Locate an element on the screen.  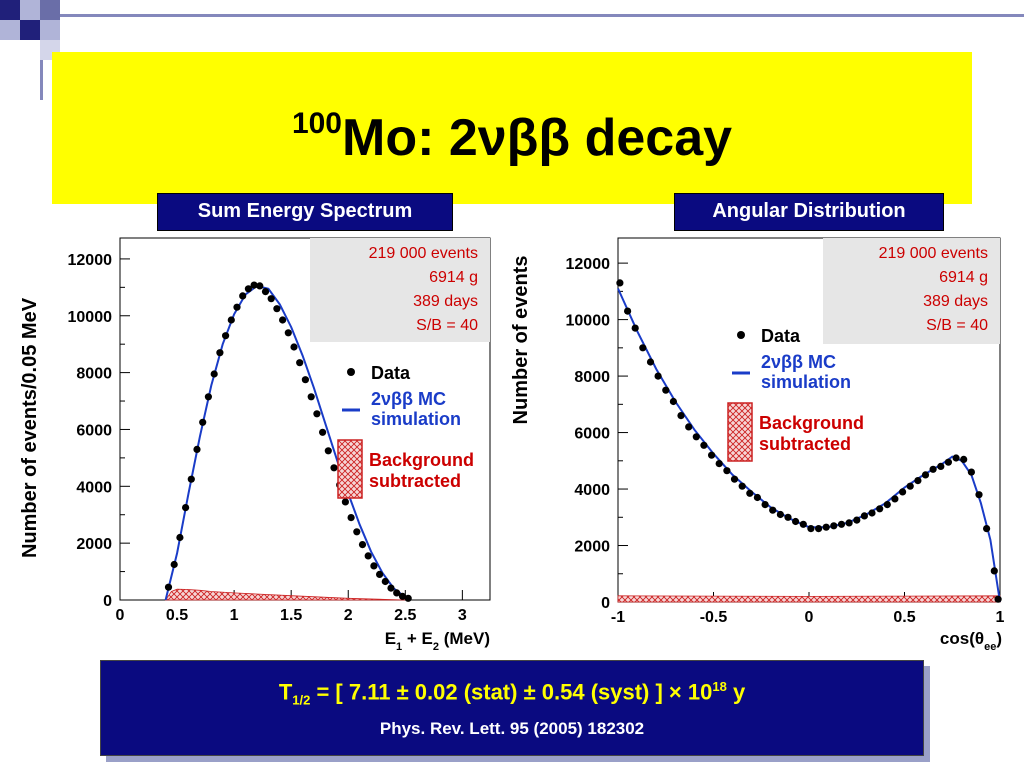
reference: Phys. Rev. Lett. 95 (2005) 182302 is located at coordinates (512, 728).